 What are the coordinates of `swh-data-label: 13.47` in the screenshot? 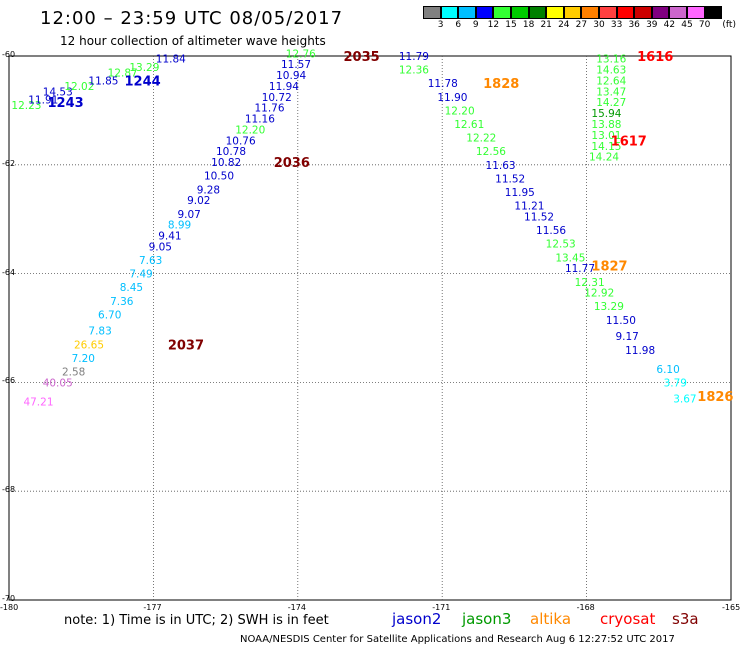 It's located at (611, 92).